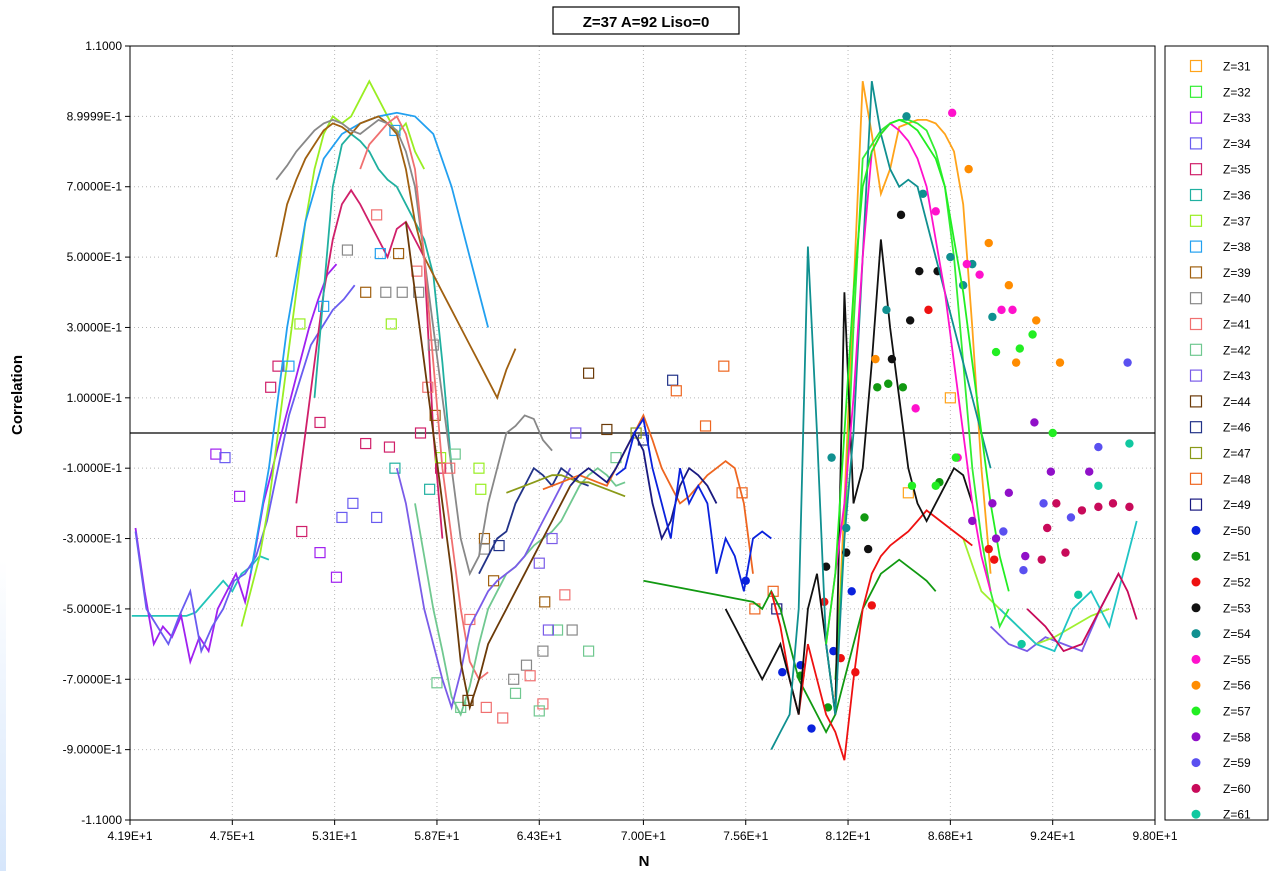 The height and width of the screenshot is (876, 1270). Describe the element at coordinates (1196, 453) in the screenshot. I see `legend-marker-z47` at that location.